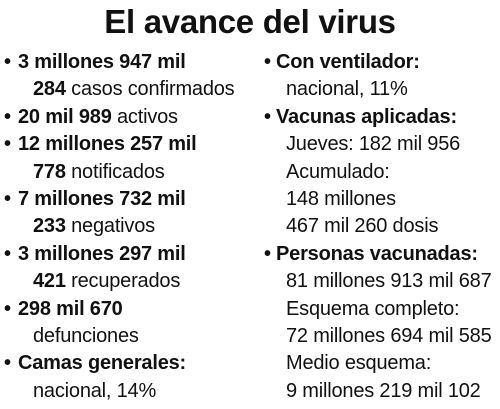 The width and height of the screenshot is (500, 409). Describe the element at coordinates (150, 89) in the screenshot. I see `casos-label: casos confirmados` at that location.